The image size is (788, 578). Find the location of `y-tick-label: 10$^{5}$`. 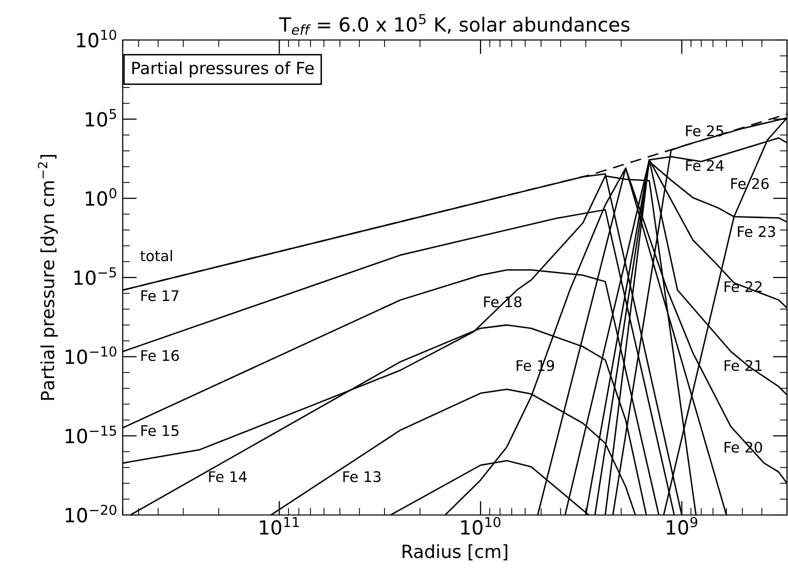

y-tick-label: 10$^{5}$ is located at coordinates (101, 118).